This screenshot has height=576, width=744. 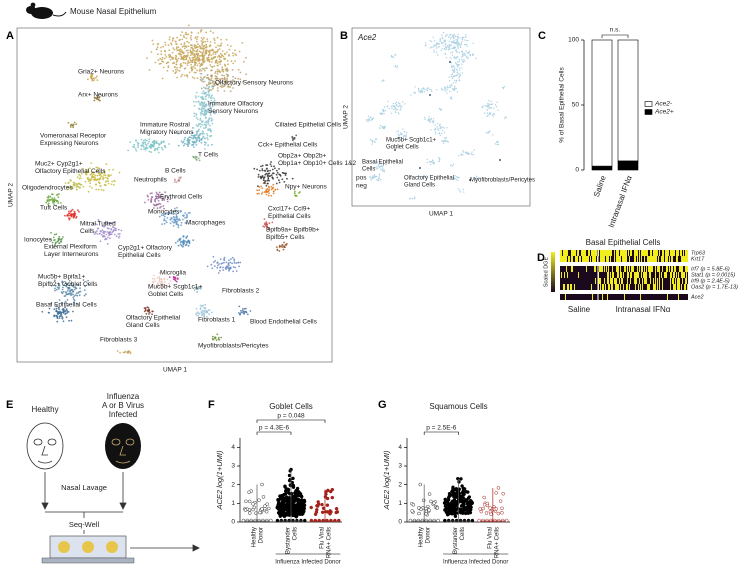 What do you see at coordinates (166, 294) in the screenshot?
I see `cluster-label: Goblet Cells` at bounding box center [166, 294].